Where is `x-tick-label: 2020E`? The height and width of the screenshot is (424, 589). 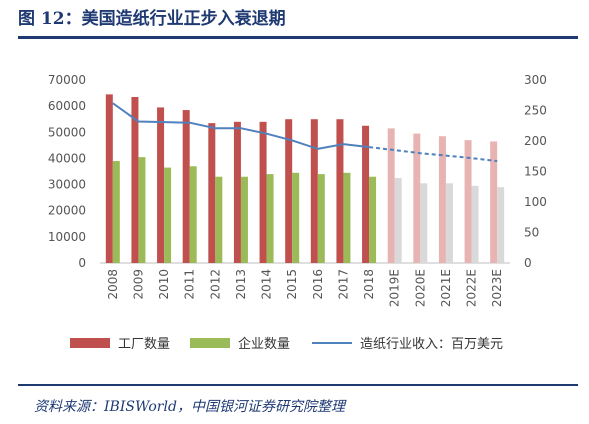
x-tick-label: 2020E is located at coordinates (420, 288).